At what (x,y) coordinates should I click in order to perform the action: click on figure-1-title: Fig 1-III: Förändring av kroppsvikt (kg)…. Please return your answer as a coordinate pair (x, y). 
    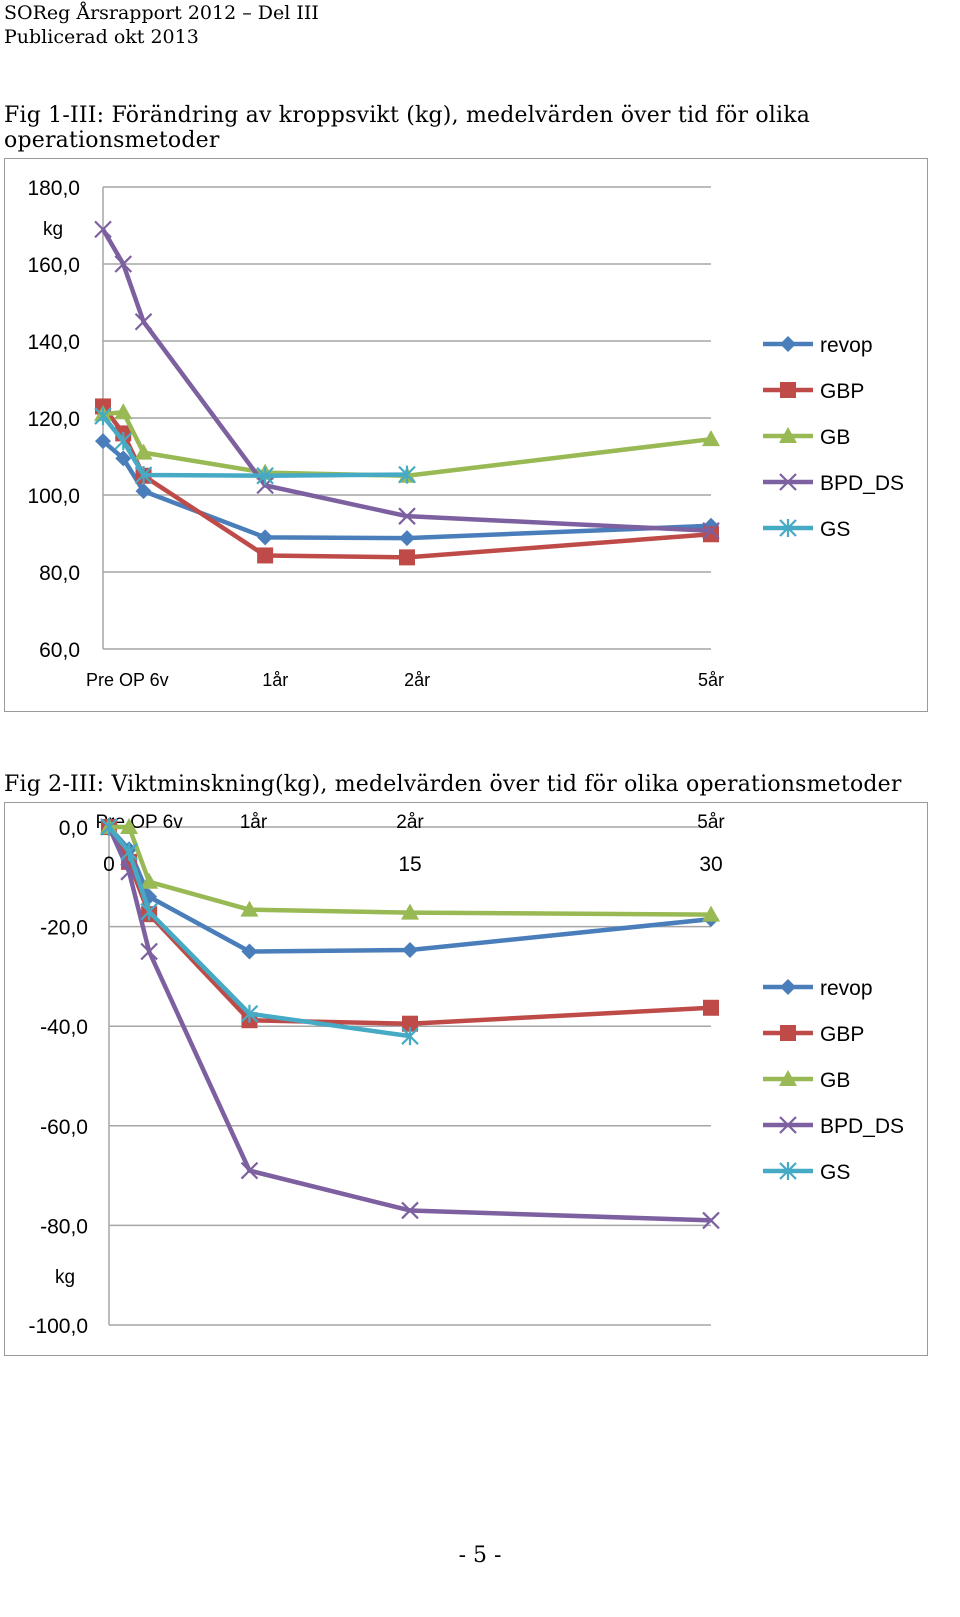
    Looking at the image, I should click on (407, 128).